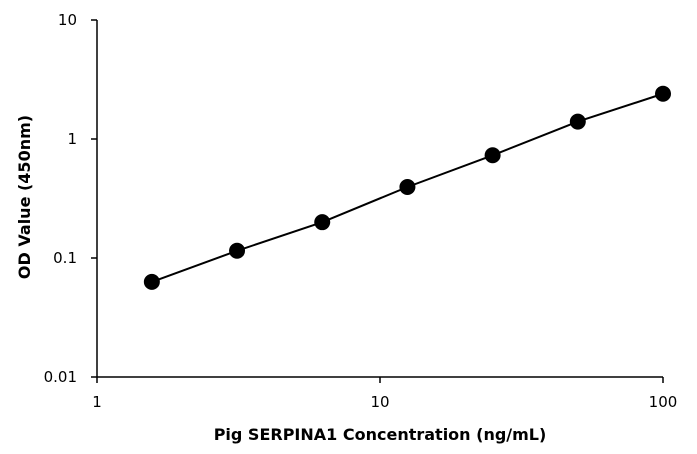 The height and width of the screenshot is (454, 697). I want to click on y-tick-label: 10, so click(67, 20).